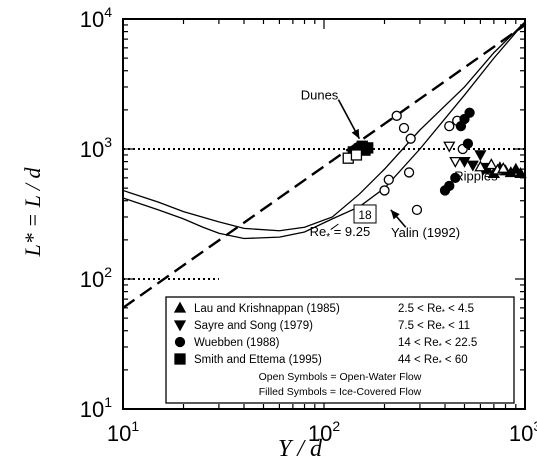  I want to click on x-axis-label: Y / d, so click(300, 449).